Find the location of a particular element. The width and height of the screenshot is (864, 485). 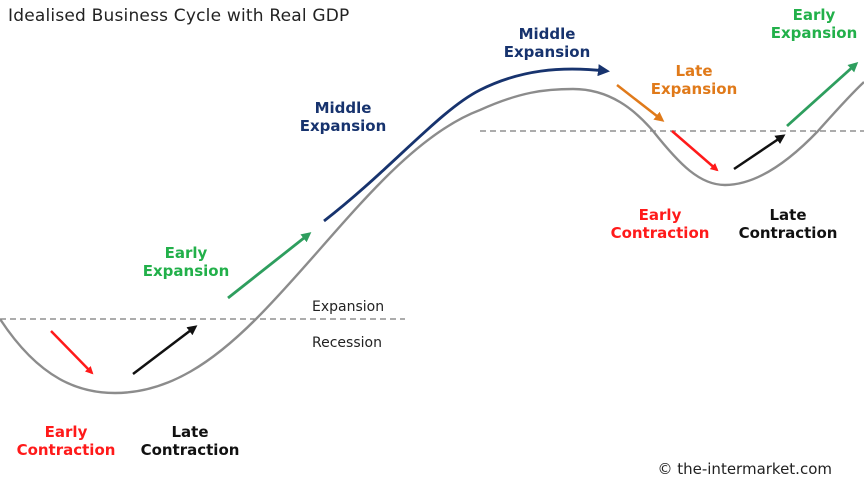

middle-expansion-label: Middle Expansion is located at coordinates (343, 117).